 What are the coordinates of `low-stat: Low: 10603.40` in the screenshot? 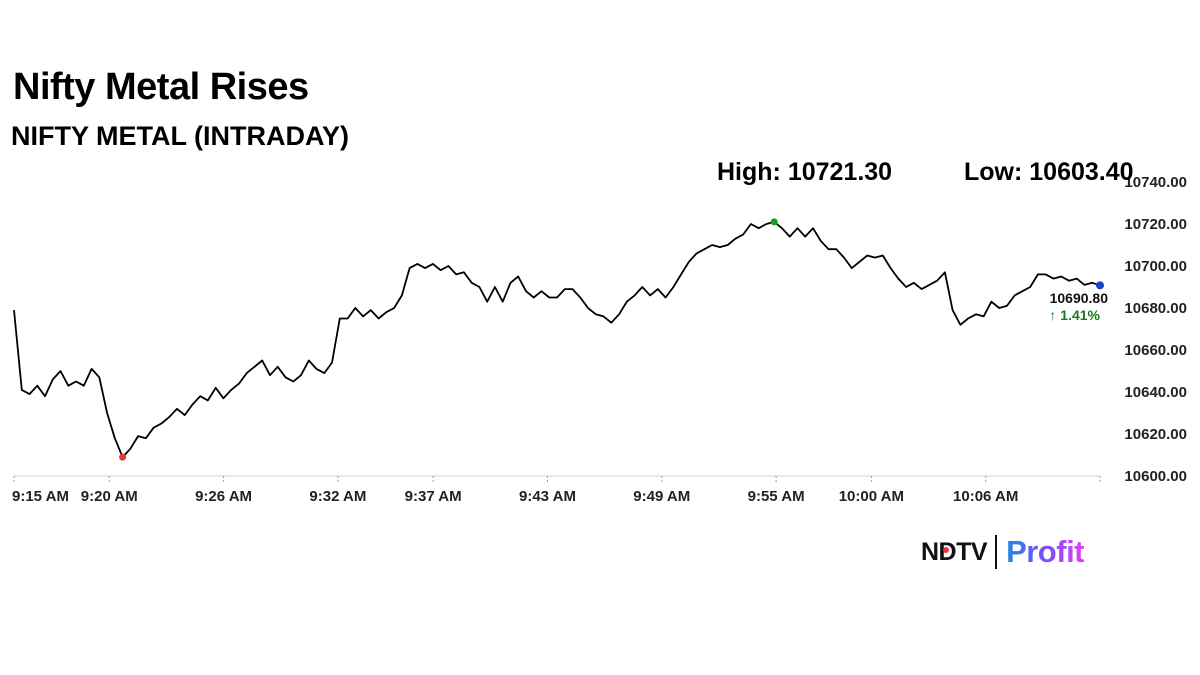 It's located at (1049, 172).